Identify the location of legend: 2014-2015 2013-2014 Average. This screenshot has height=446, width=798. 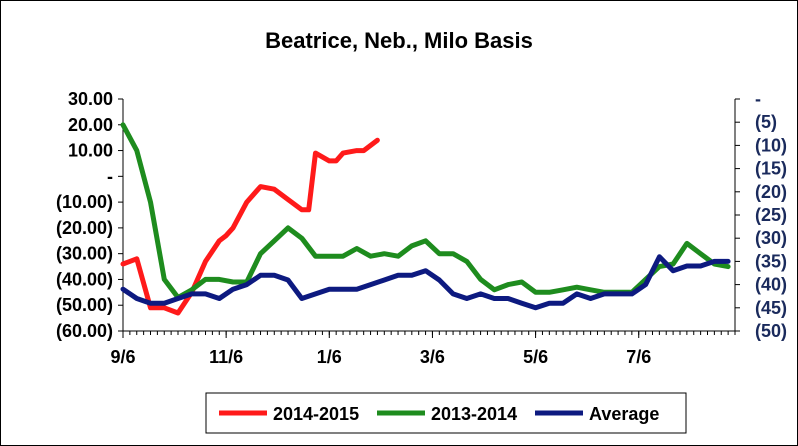
(446, 413).